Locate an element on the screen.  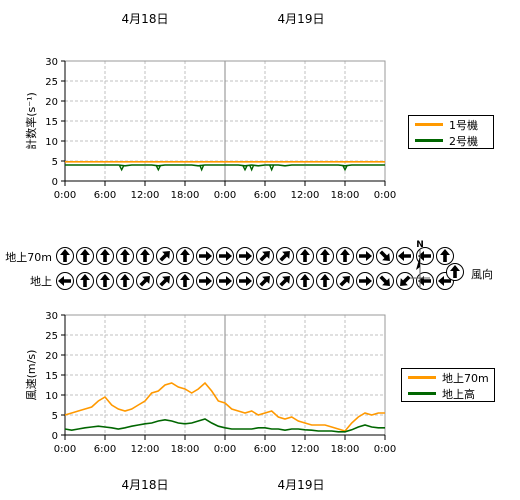
y-tick-label: 15 is located at coordinates (51, 122).